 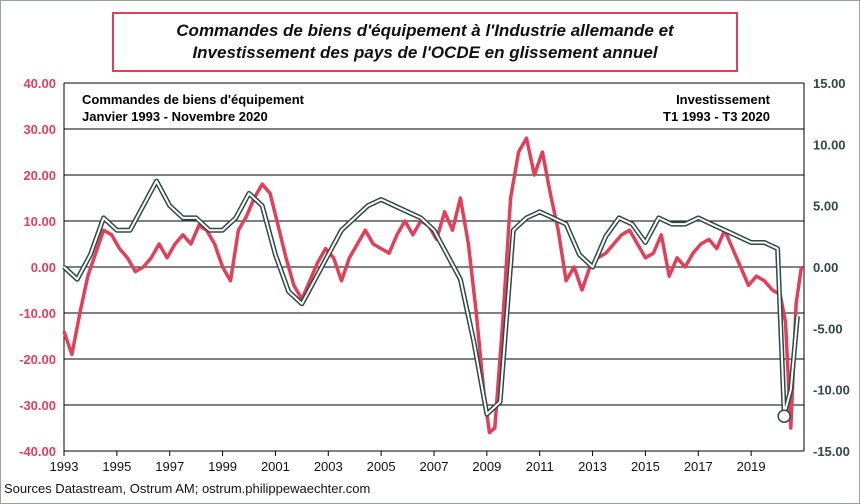 I want to click on x-tick-label: 2001, so click(x=275, y=466).